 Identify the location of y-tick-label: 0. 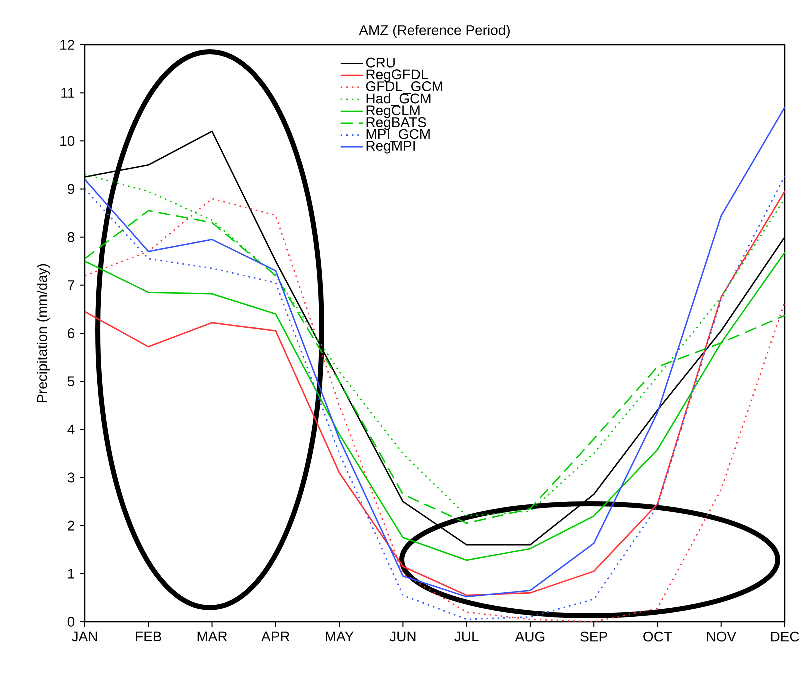
(71, 622).